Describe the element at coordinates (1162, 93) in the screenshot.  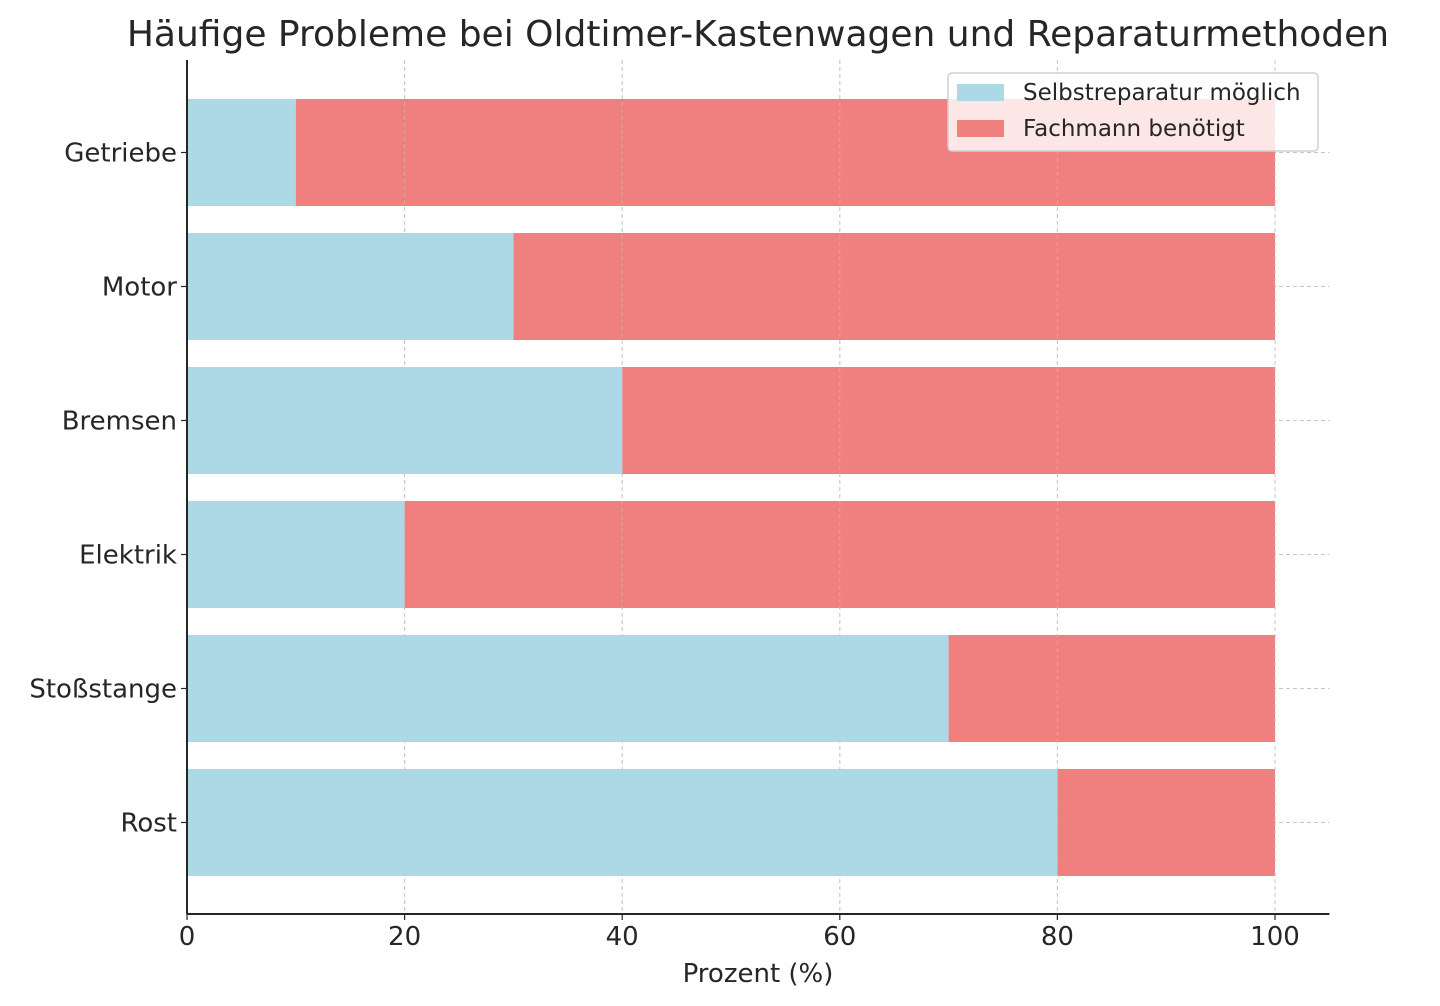
I see `legend-label: Selbstreparatur möglich` at that location.